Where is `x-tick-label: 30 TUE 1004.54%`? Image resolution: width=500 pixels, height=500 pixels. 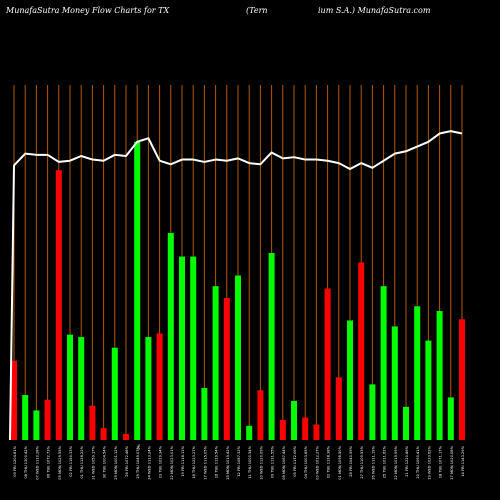 x-tick-label: 30 TUE 1004.54% is located at coordinates (105, 461).